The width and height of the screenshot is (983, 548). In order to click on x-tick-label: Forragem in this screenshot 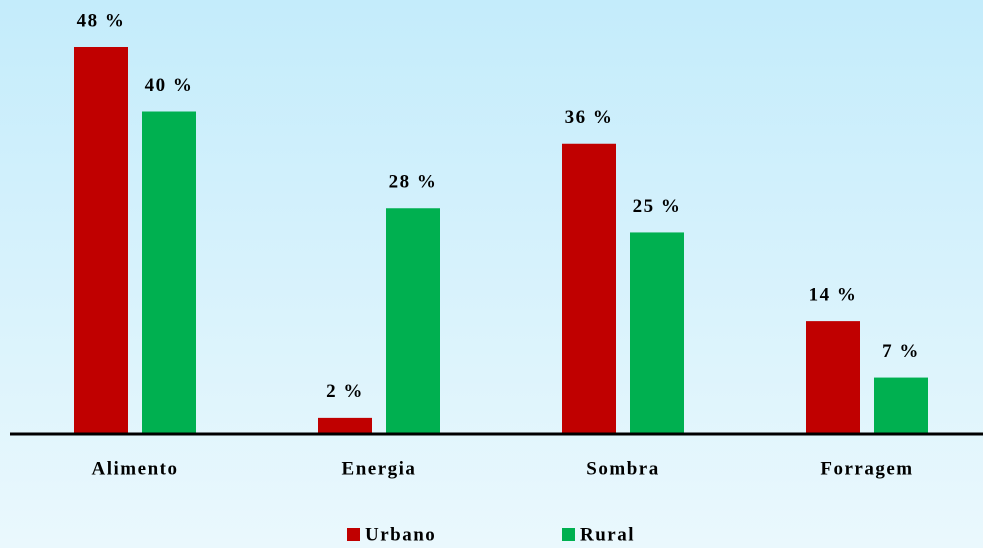, I will do `click(866, 468)`.